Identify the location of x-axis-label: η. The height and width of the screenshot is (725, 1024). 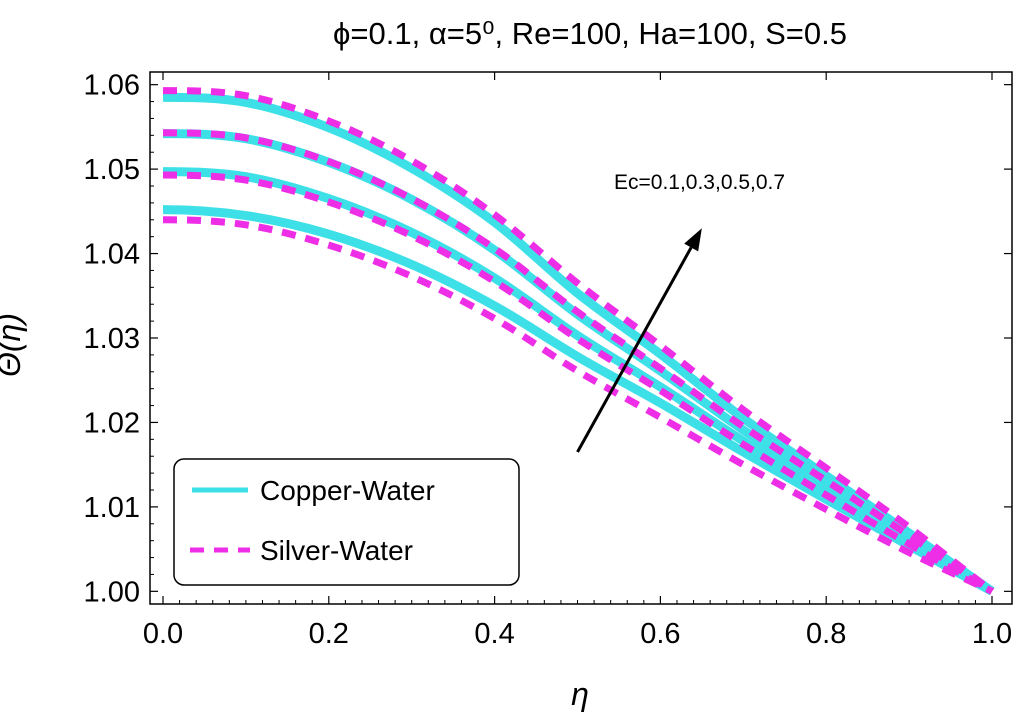
(580, 694).